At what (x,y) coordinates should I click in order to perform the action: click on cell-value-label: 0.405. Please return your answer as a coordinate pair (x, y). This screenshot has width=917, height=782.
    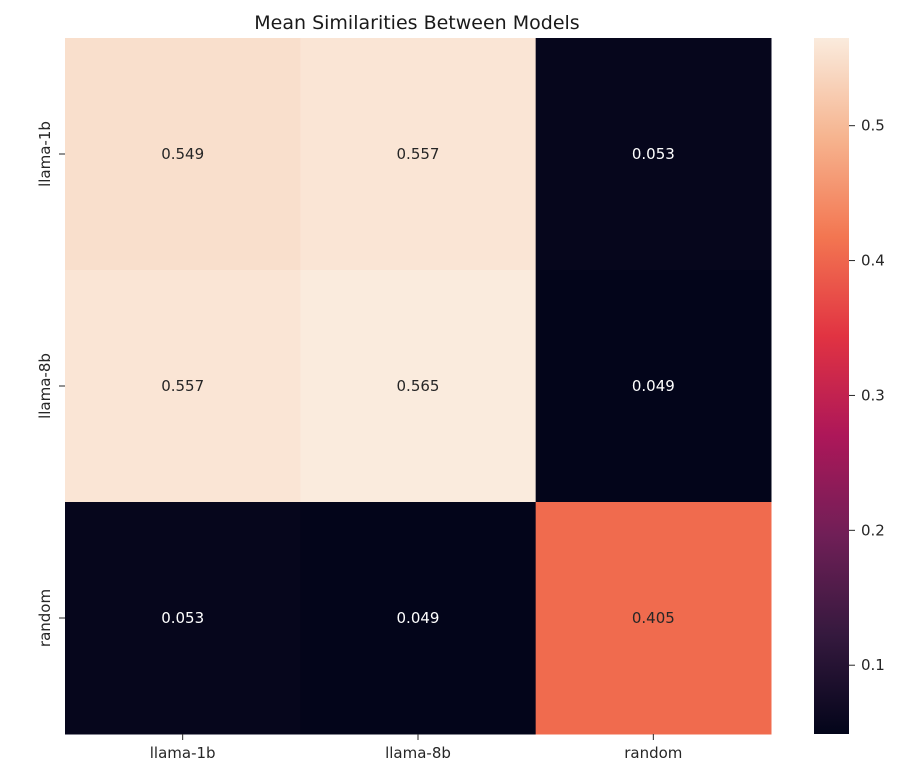
    Looking at the image, I should click on (653, 618).